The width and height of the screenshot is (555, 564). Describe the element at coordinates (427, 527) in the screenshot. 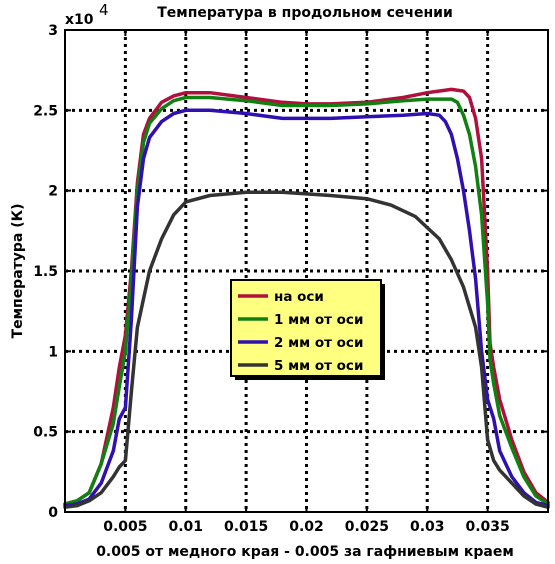

I see `x-tick-label-5: 0.03` at that location.